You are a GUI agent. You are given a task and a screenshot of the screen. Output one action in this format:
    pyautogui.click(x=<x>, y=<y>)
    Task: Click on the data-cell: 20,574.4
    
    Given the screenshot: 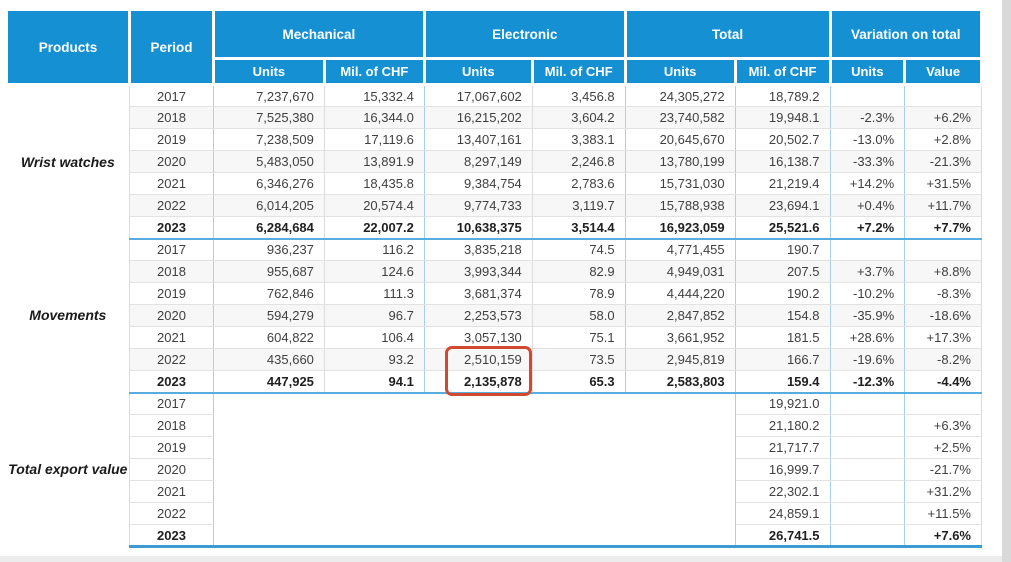 What is the action you would take?
    pyautogui.click(x=374, y=205)
    